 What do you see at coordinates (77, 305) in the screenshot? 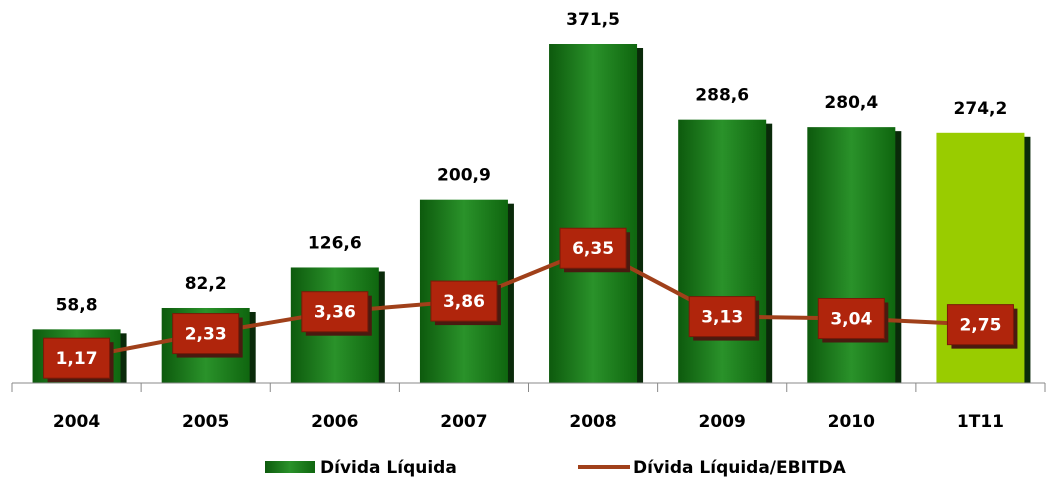
I see `bar-value-label: 58,8` at bounding box center [77, 305].